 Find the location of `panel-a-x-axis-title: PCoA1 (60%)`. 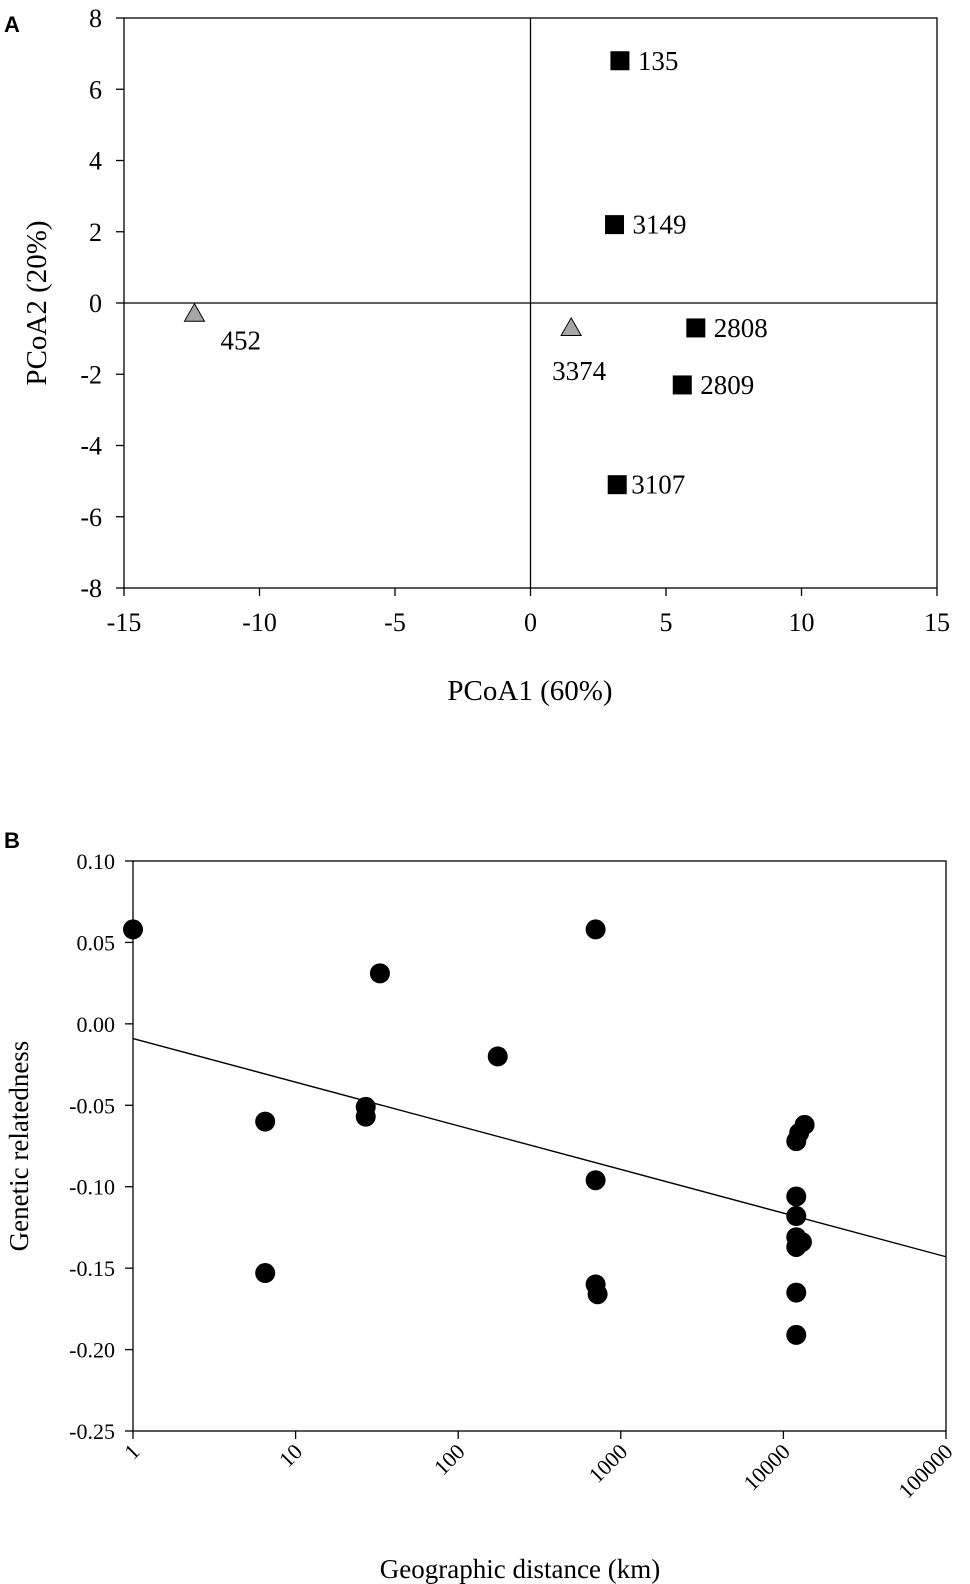

panel-a-x-axis-title: PCoA1 (60%) is located at coordinates (529, 691).